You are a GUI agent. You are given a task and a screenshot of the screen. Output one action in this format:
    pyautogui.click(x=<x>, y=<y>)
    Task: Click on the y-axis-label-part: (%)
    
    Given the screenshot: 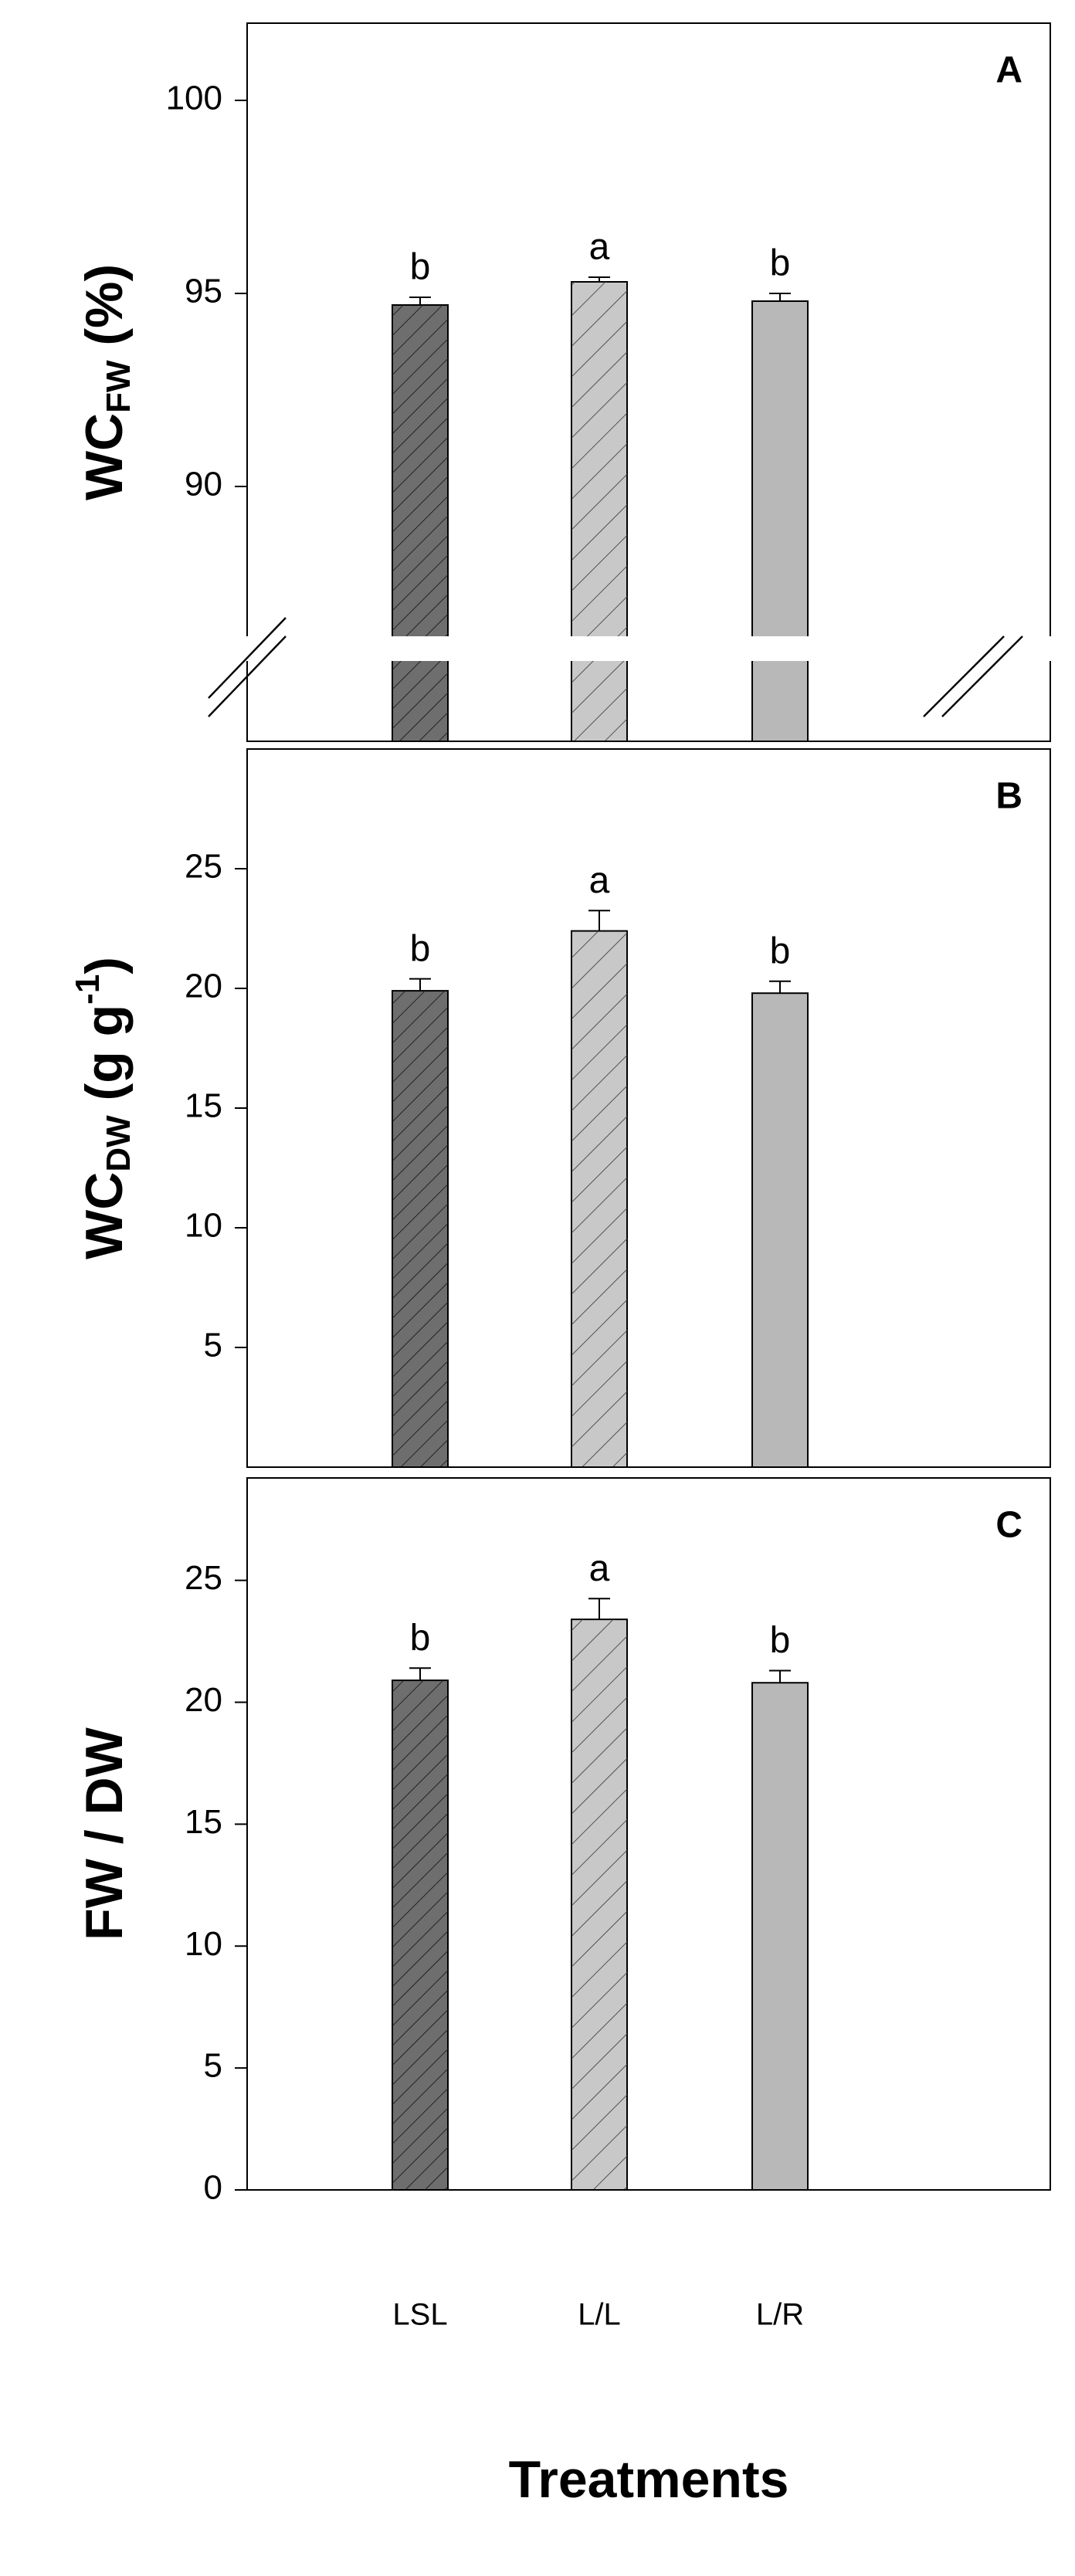 What is the action you would take?
    pyautogui.click(x=105, y=312)
    